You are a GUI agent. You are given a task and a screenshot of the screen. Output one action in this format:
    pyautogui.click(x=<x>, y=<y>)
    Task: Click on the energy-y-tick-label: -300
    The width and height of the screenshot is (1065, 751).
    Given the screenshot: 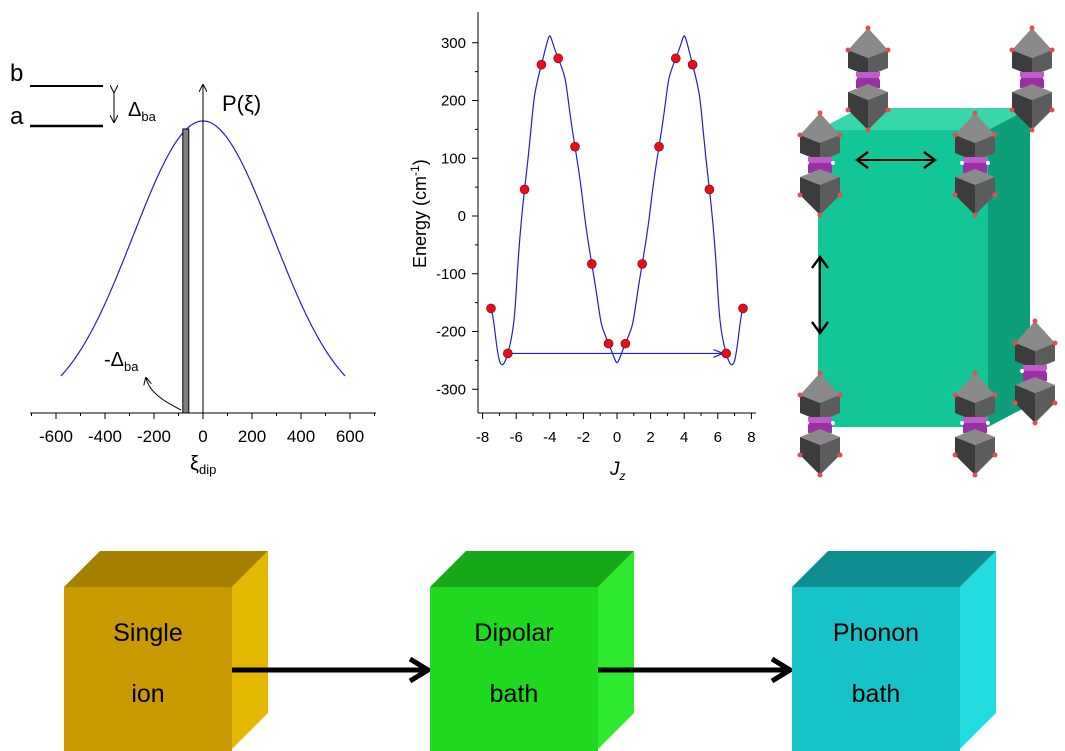 What is the action you would take?
    pyautogui.click(x=451, y=389)
    